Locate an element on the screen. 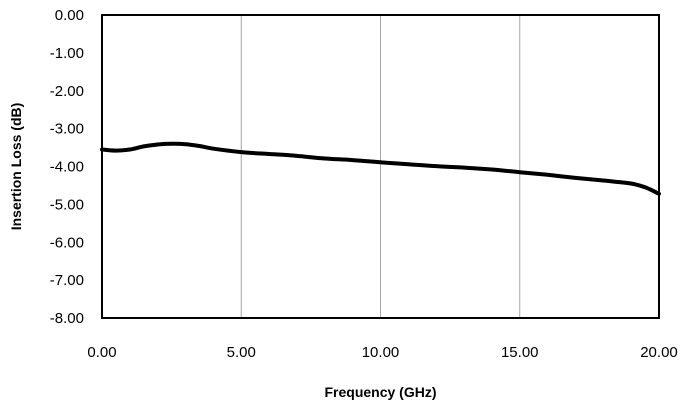 The image size is (684, 408). series-group is located at coordinates (380, 168).